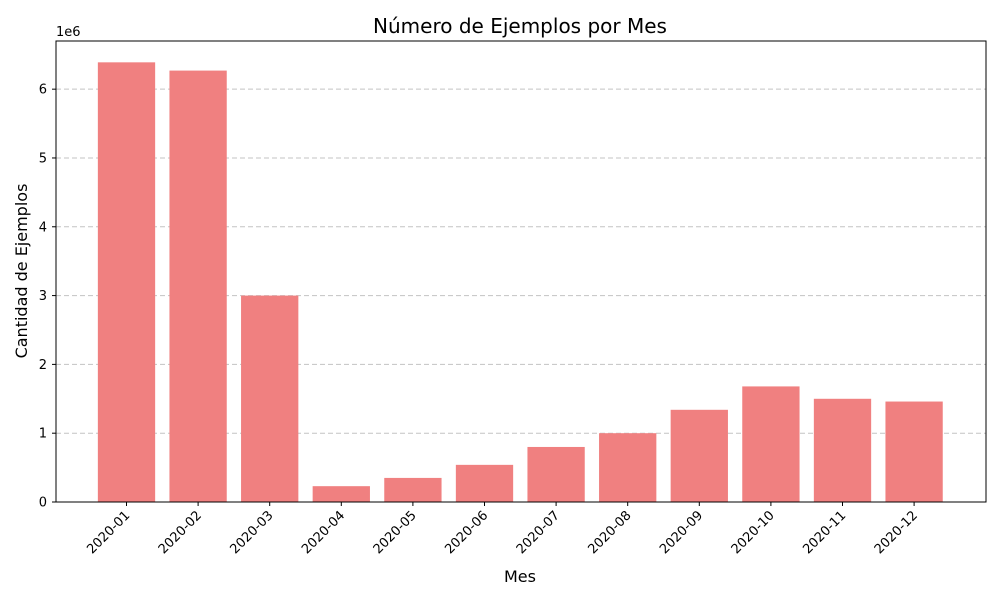  Describe the element at coordinates (47, 297) in the screenshot. I see `y-axis-ticks: 0 1 2 3 4 5 6` at that location.